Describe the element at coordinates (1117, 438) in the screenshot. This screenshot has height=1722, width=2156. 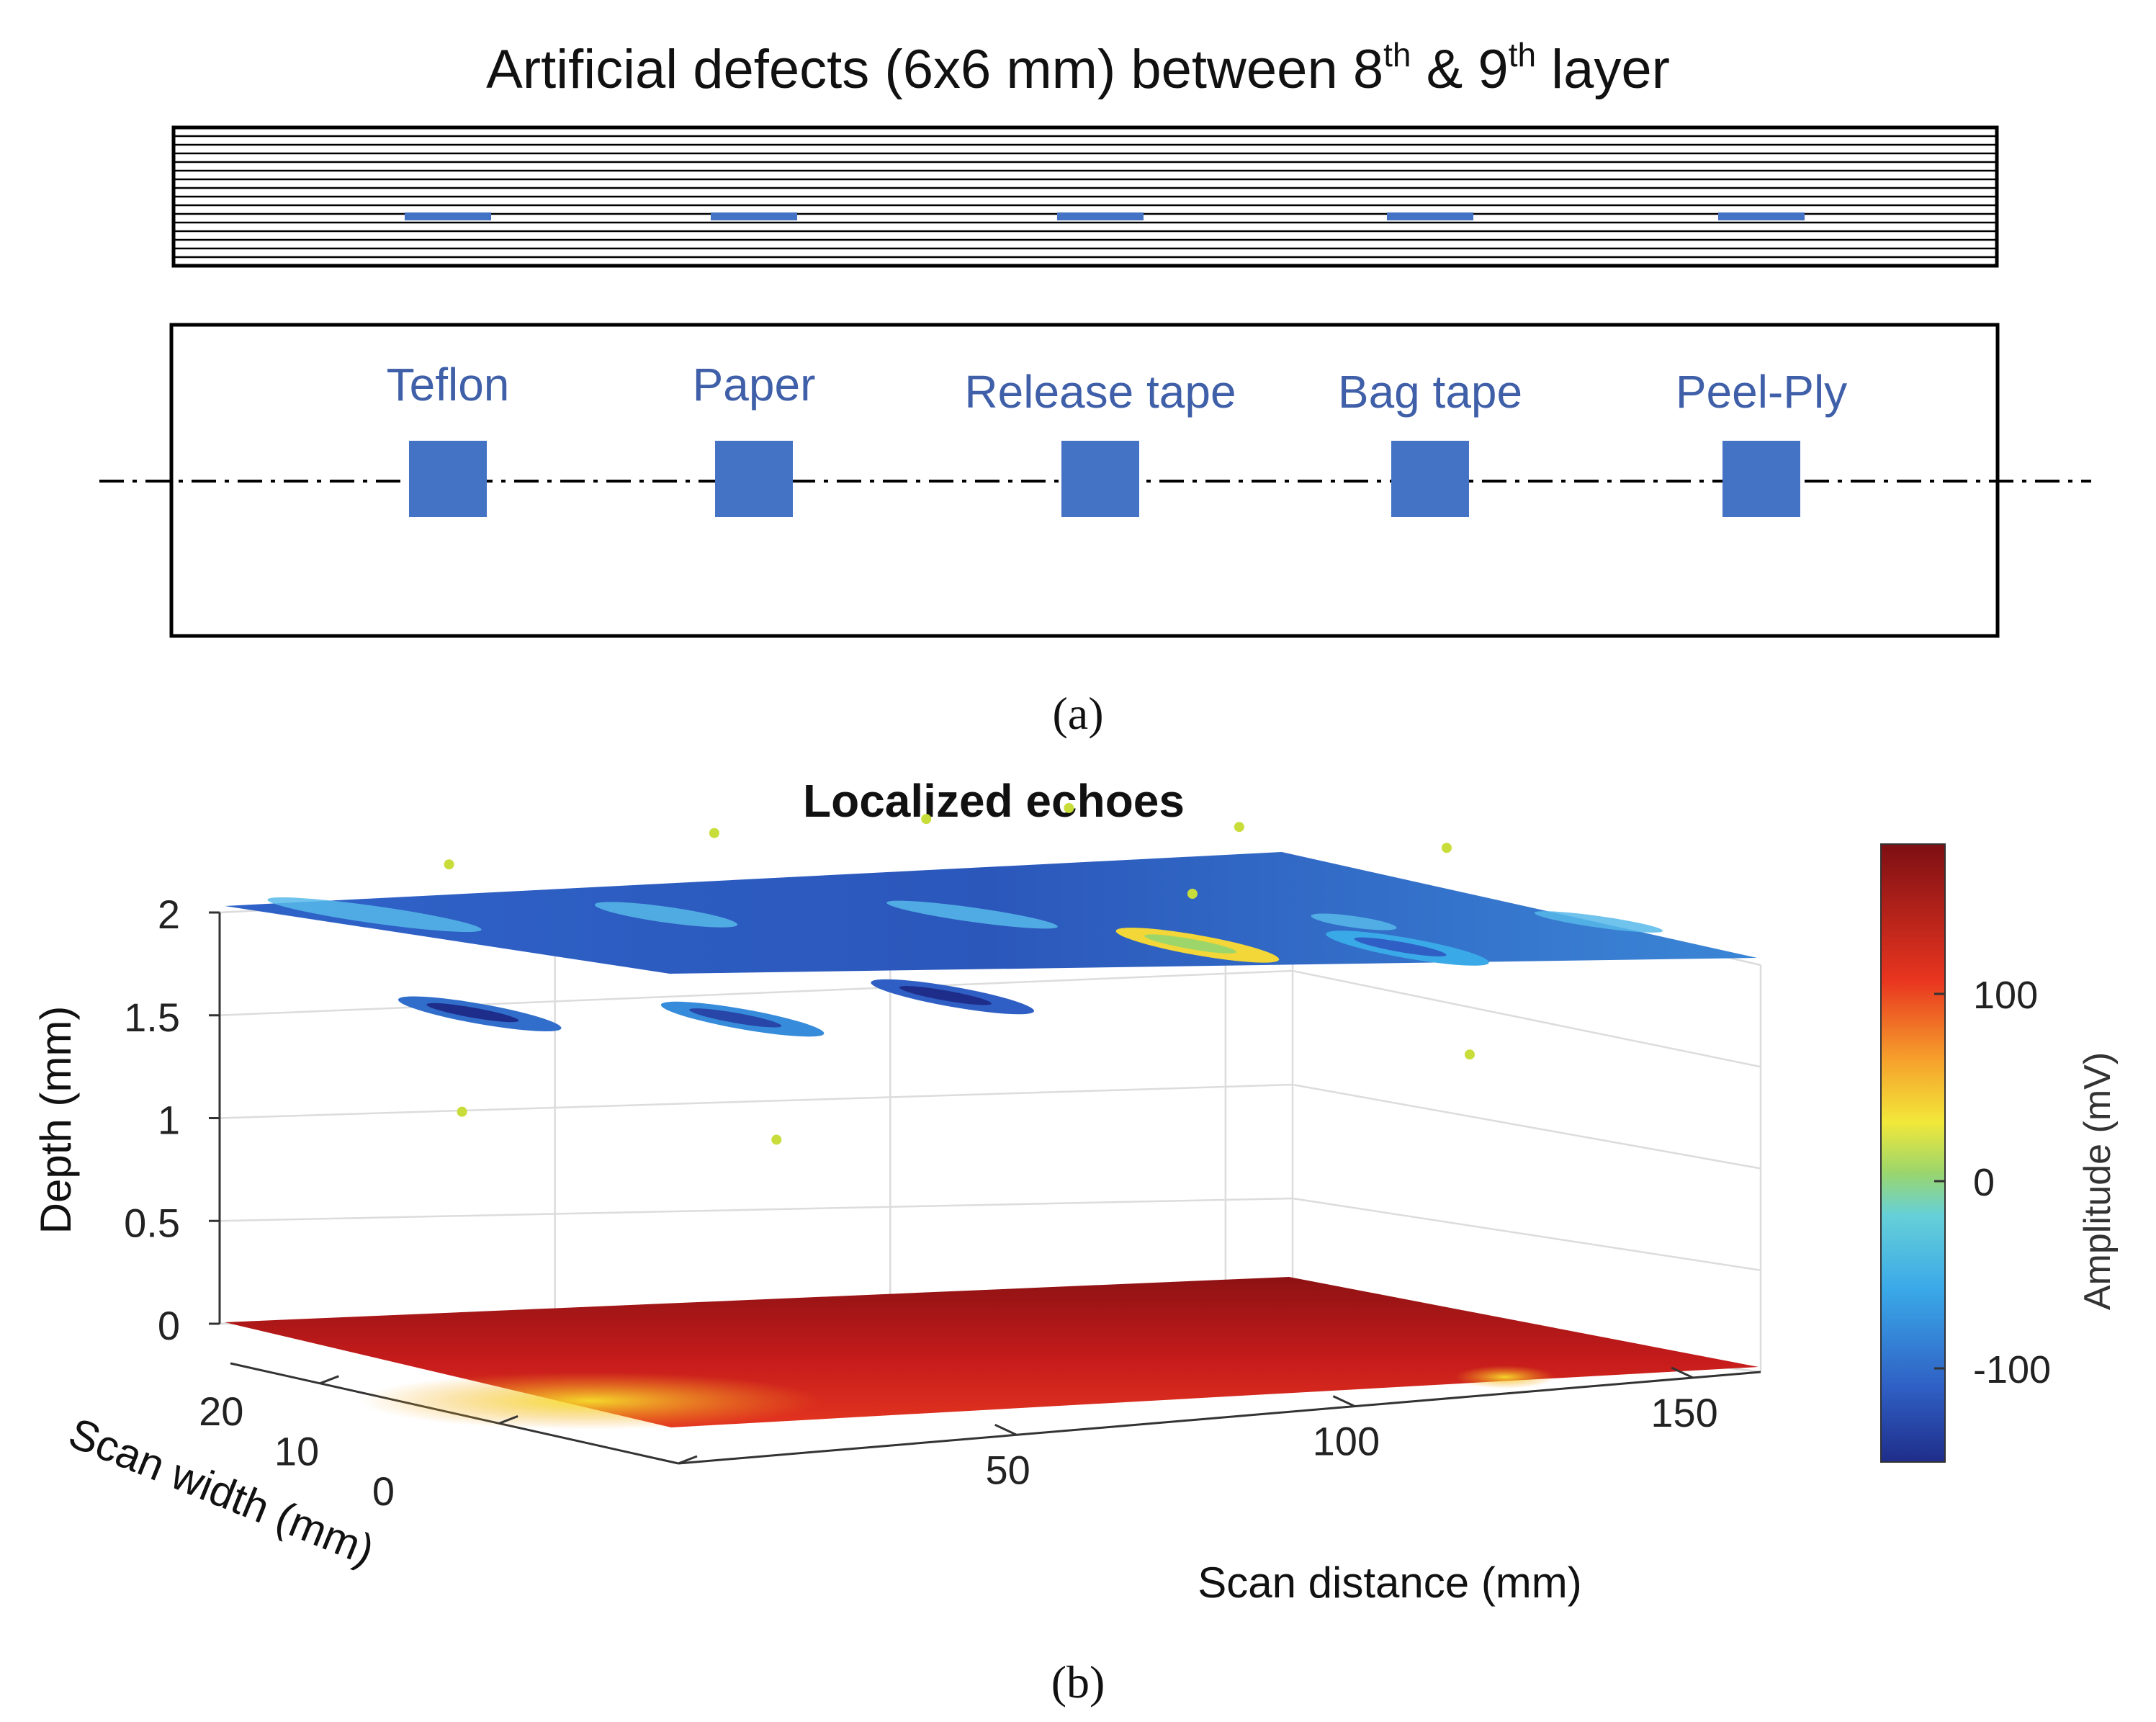
I see `plate-defects: Teflon Paper Release tape Bag tape Peel-Ply` at that location.